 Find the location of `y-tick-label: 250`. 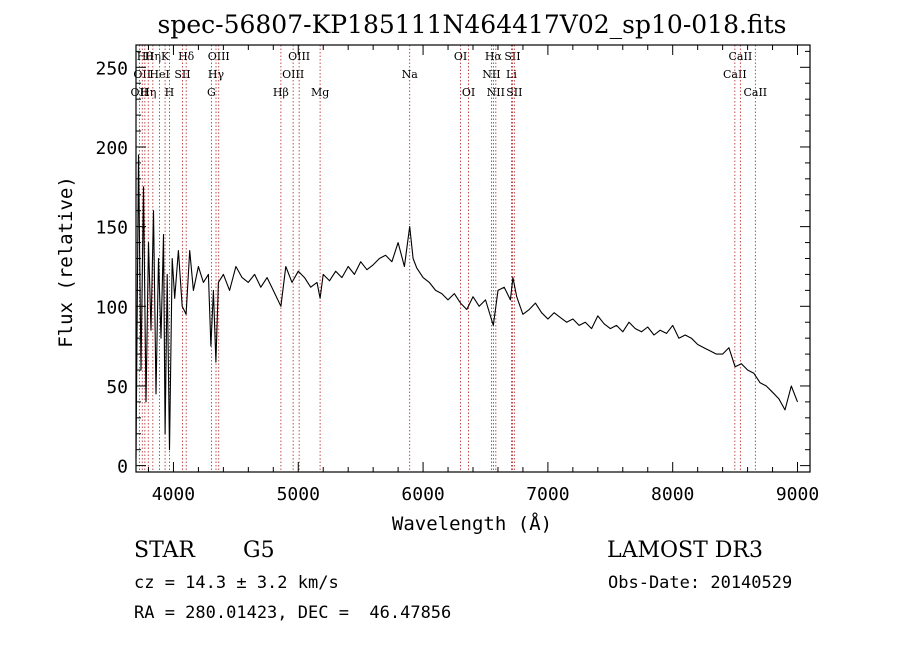

y-tick-label: 250 is located at coordinates (111, 68).